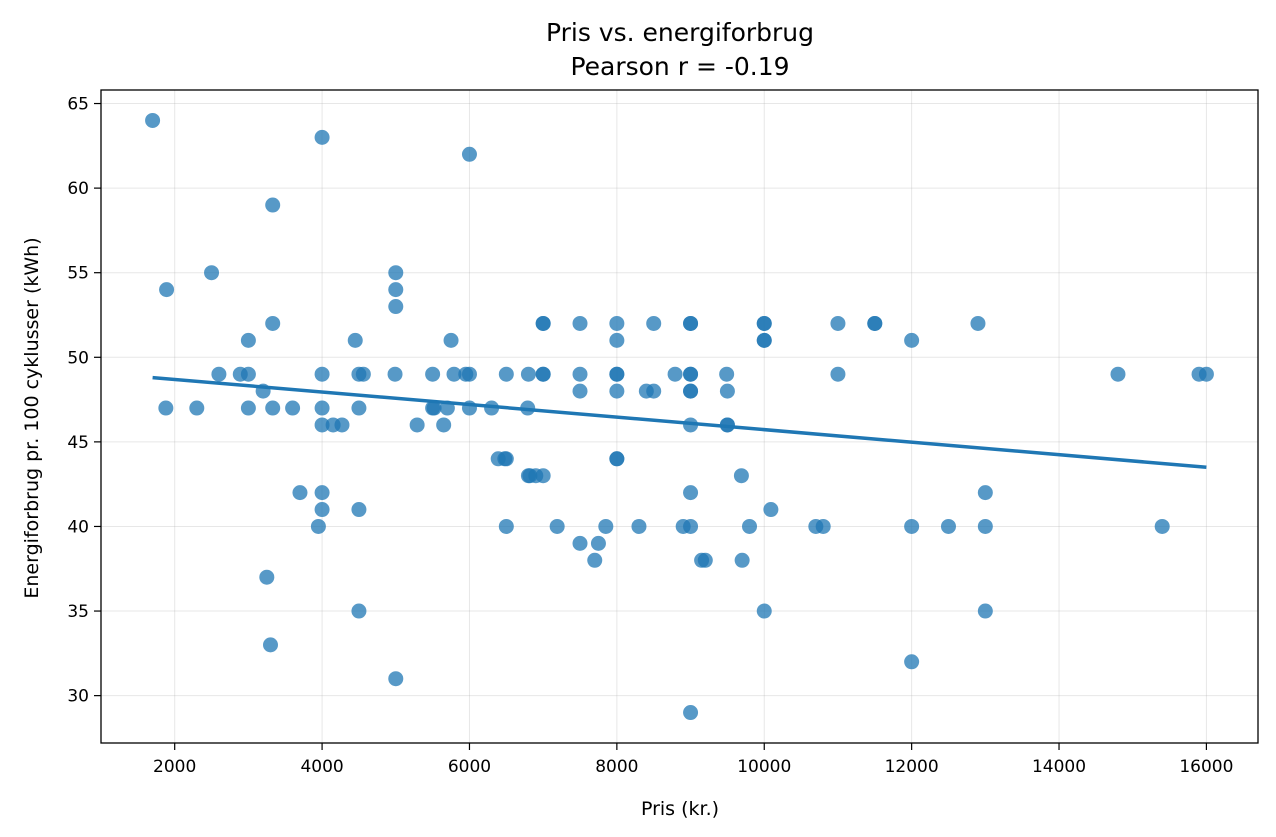 Image resolution: width=1276 pixels, height=837 pixels. I want to click on y-tick-label: 50, so click(78, 358).